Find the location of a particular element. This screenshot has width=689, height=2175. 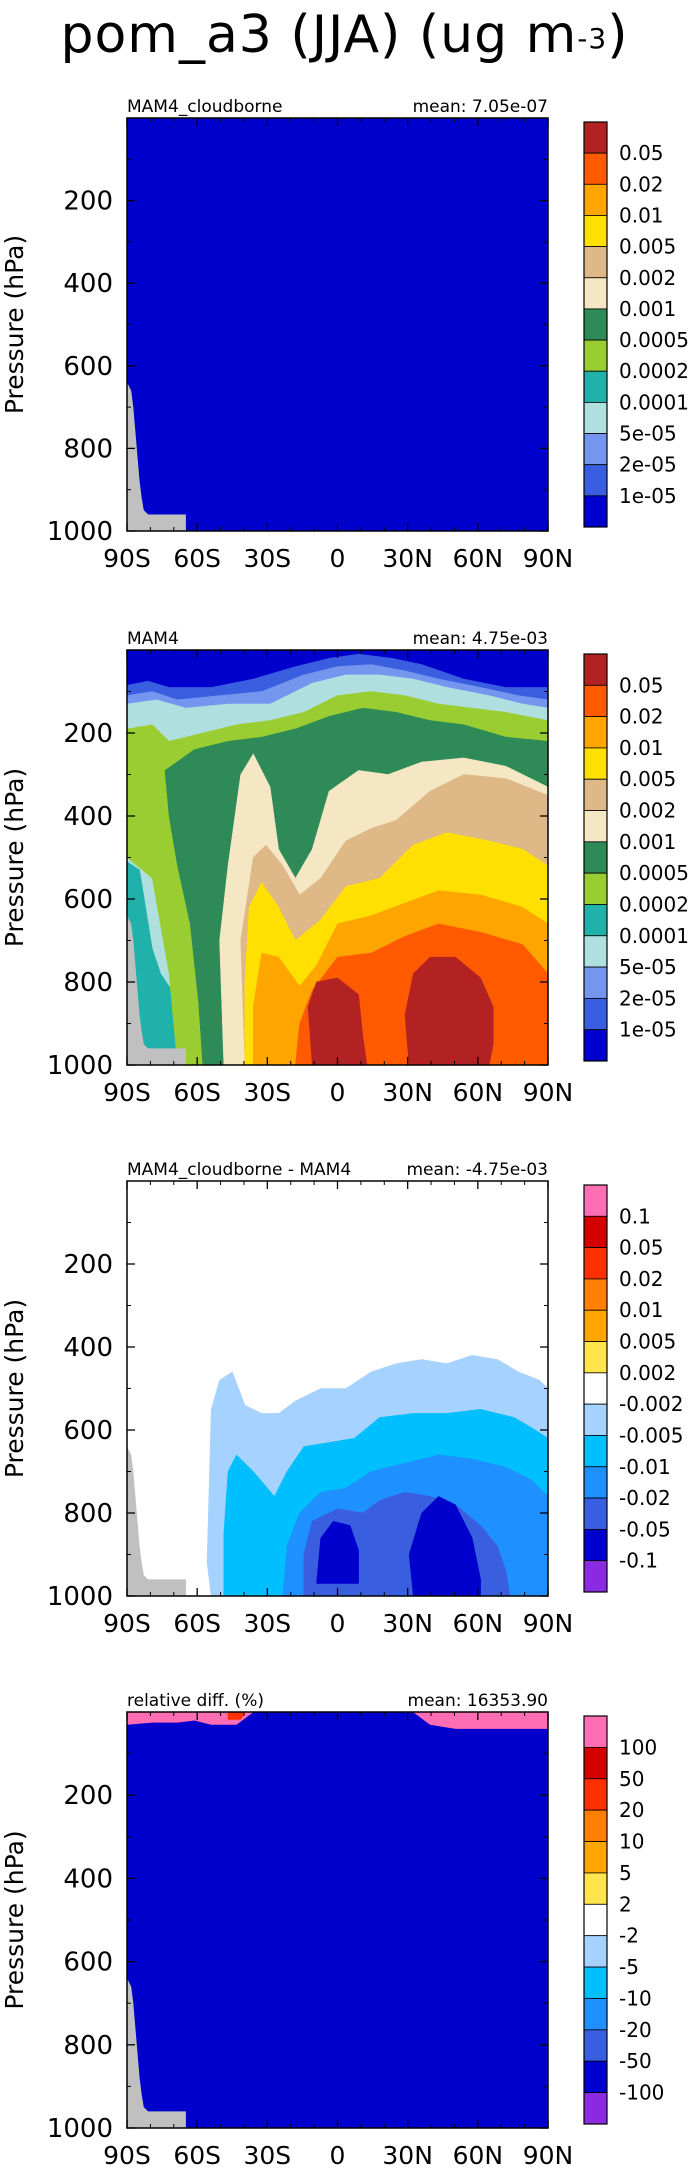

colorbar-label: -0.005 is located at coordinates (651, 1435).